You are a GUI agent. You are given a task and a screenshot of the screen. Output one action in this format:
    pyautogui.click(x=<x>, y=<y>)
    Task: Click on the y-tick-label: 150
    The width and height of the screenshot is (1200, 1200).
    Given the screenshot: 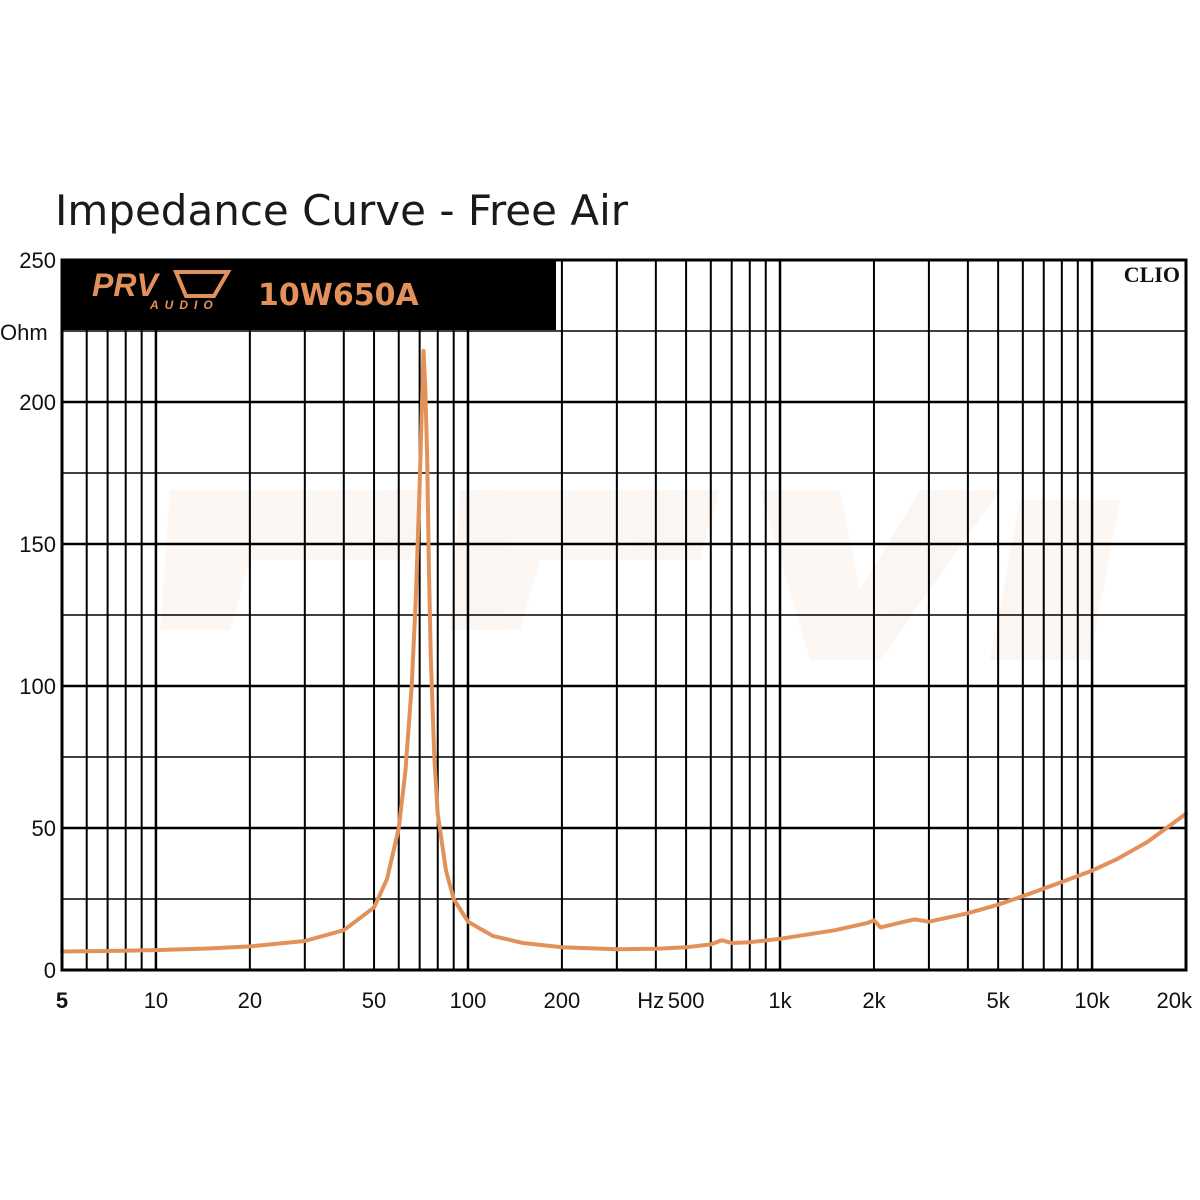 What is the action you would take?
    pyautogui.click(x=37, y=544)
    